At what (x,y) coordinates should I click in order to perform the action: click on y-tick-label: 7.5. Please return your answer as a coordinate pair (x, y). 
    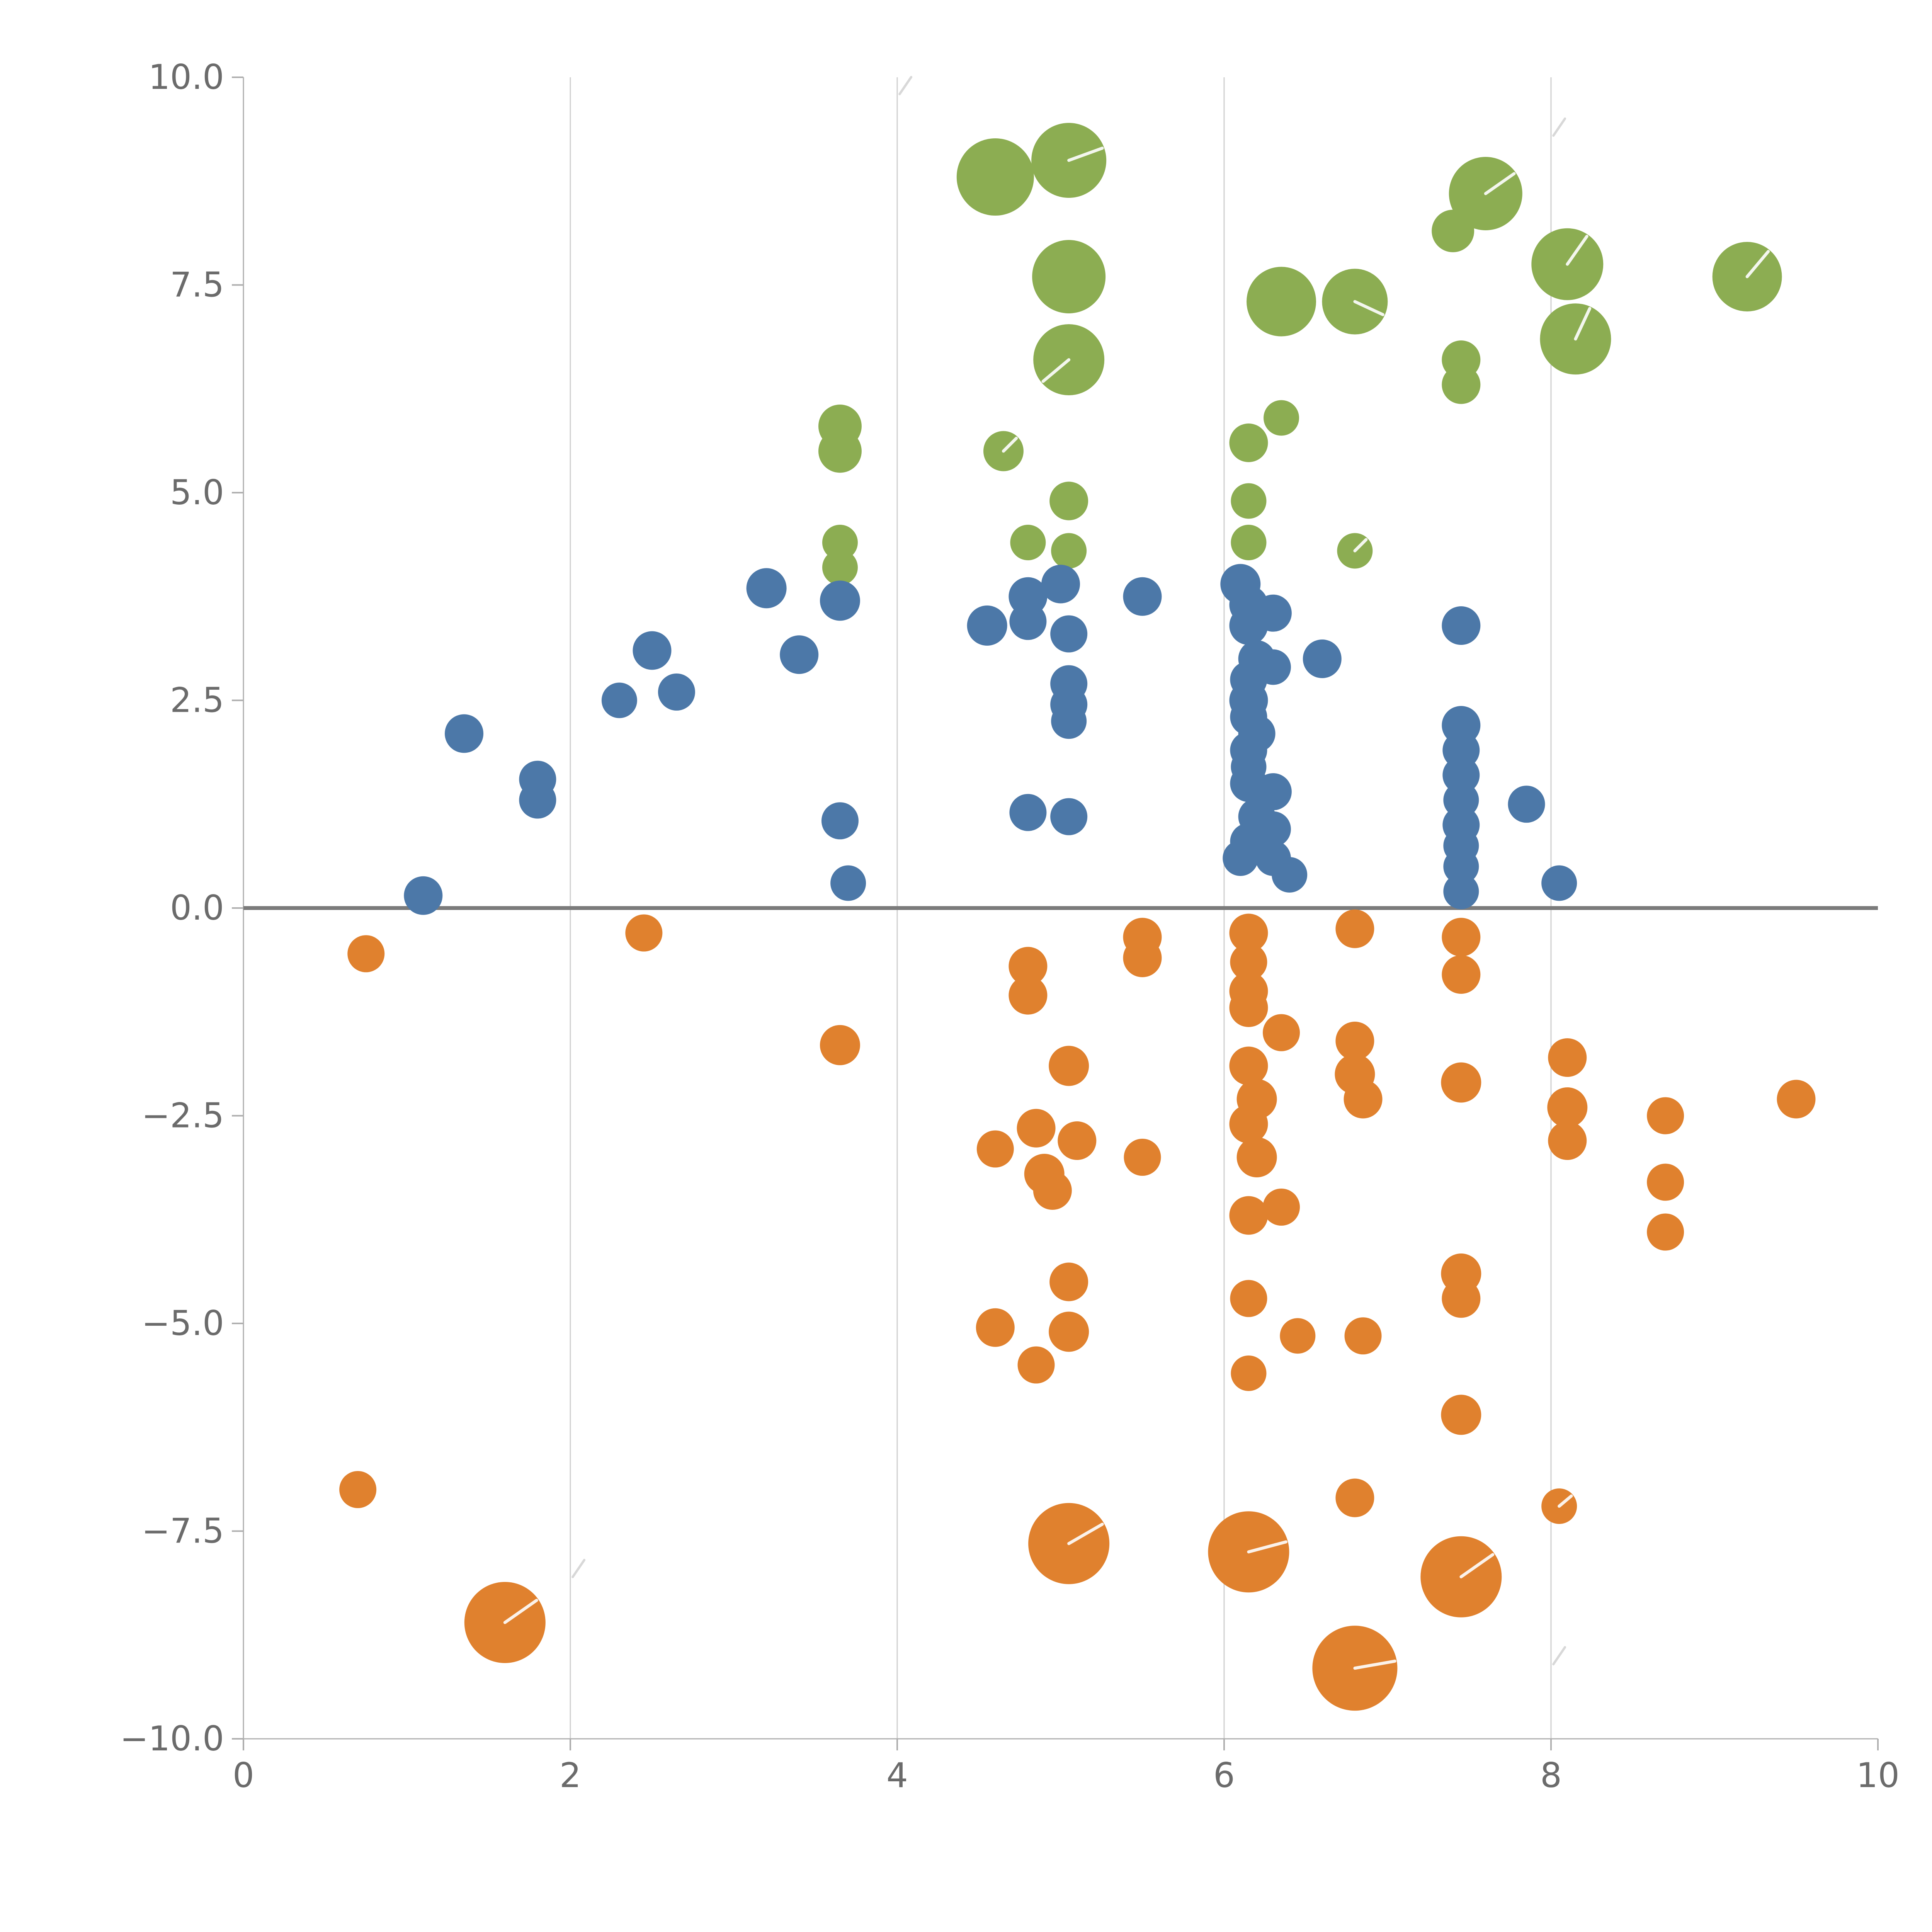
    Looking at the image, I should click on (197, 285).